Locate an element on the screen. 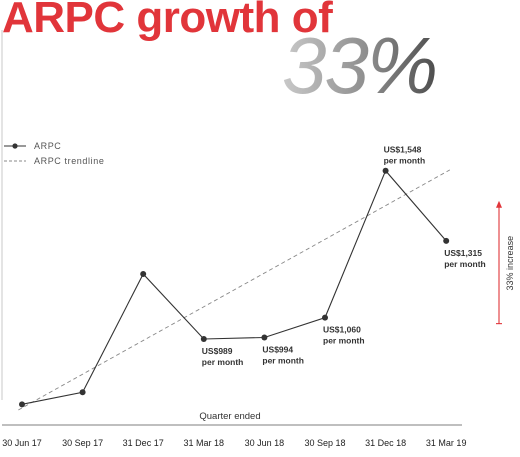  x-tick-label: 31 Mar 18 is located at coordinates (204, 443).